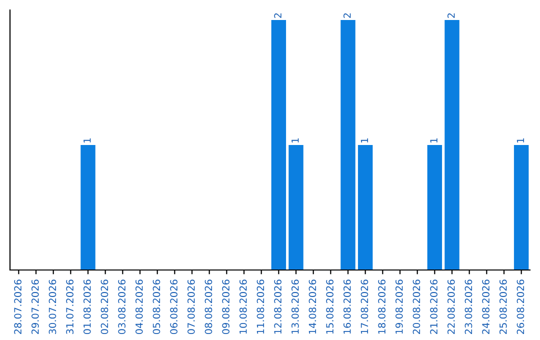 This screenshot has width=540, height=340. Describe the element at coordinates (156, 307) in the screenshot. I see `x-tick-label: 05.08.2026` at that location.